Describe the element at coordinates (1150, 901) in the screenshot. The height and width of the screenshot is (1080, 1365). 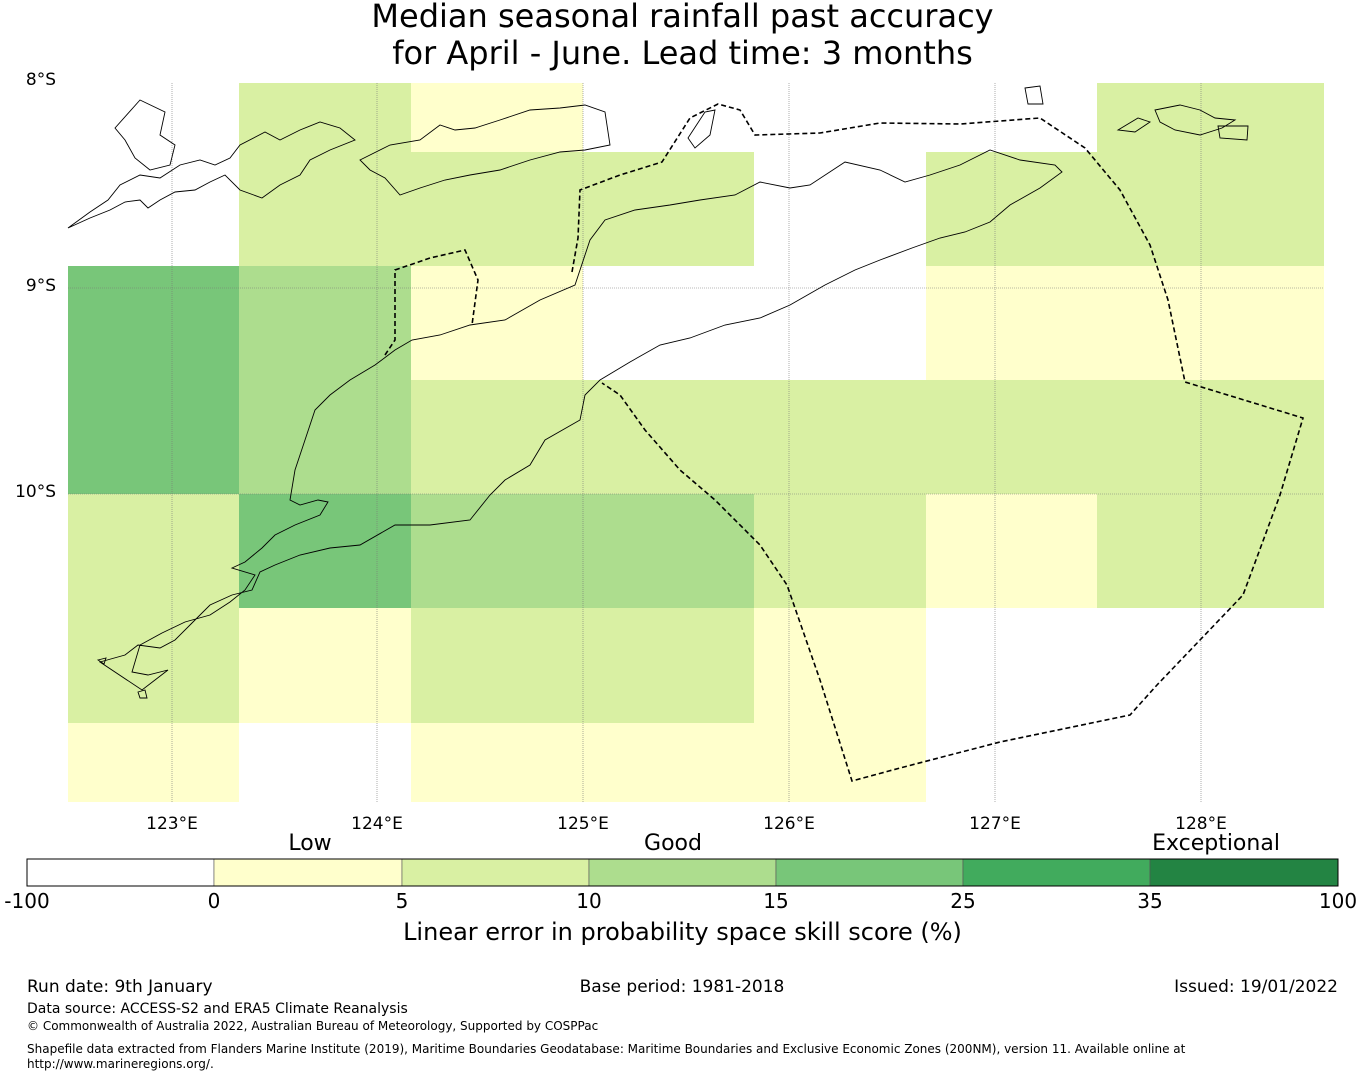
I see `colorbar-tick: 35` at that location.